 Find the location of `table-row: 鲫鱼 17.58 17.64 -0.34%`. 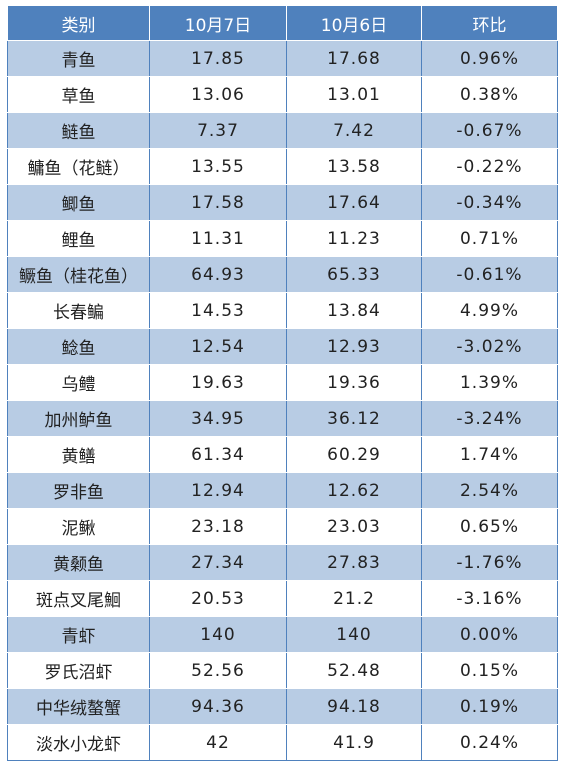

table-row: 鲫鱼 17.58 17.64 -0.34% is located at coordinates (282, 202).